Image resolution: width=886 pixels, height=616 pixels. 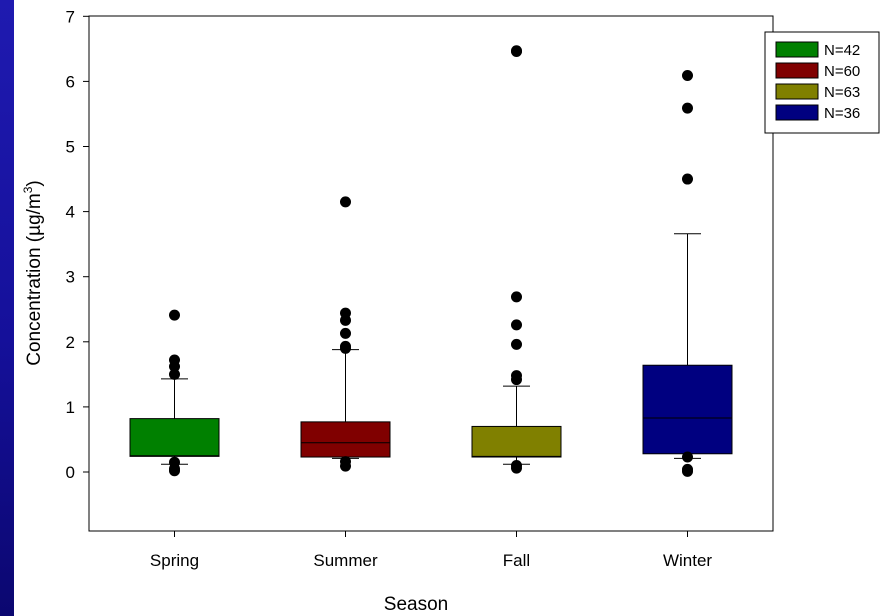 I want to click on y-axis-label-main: Concentration (µg/m, so click(x=34, y=279).